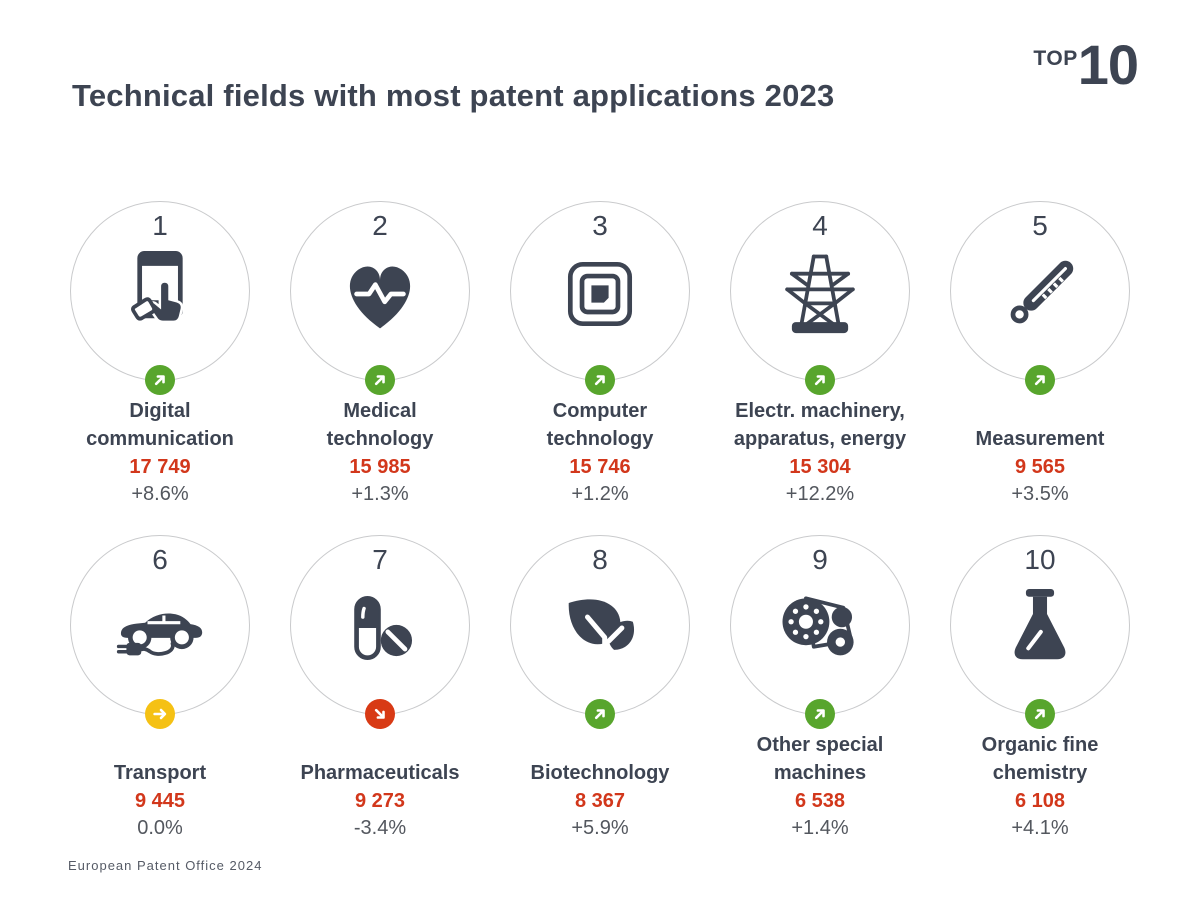  I want to click on application-count: 9 565, so click(1040, 467).